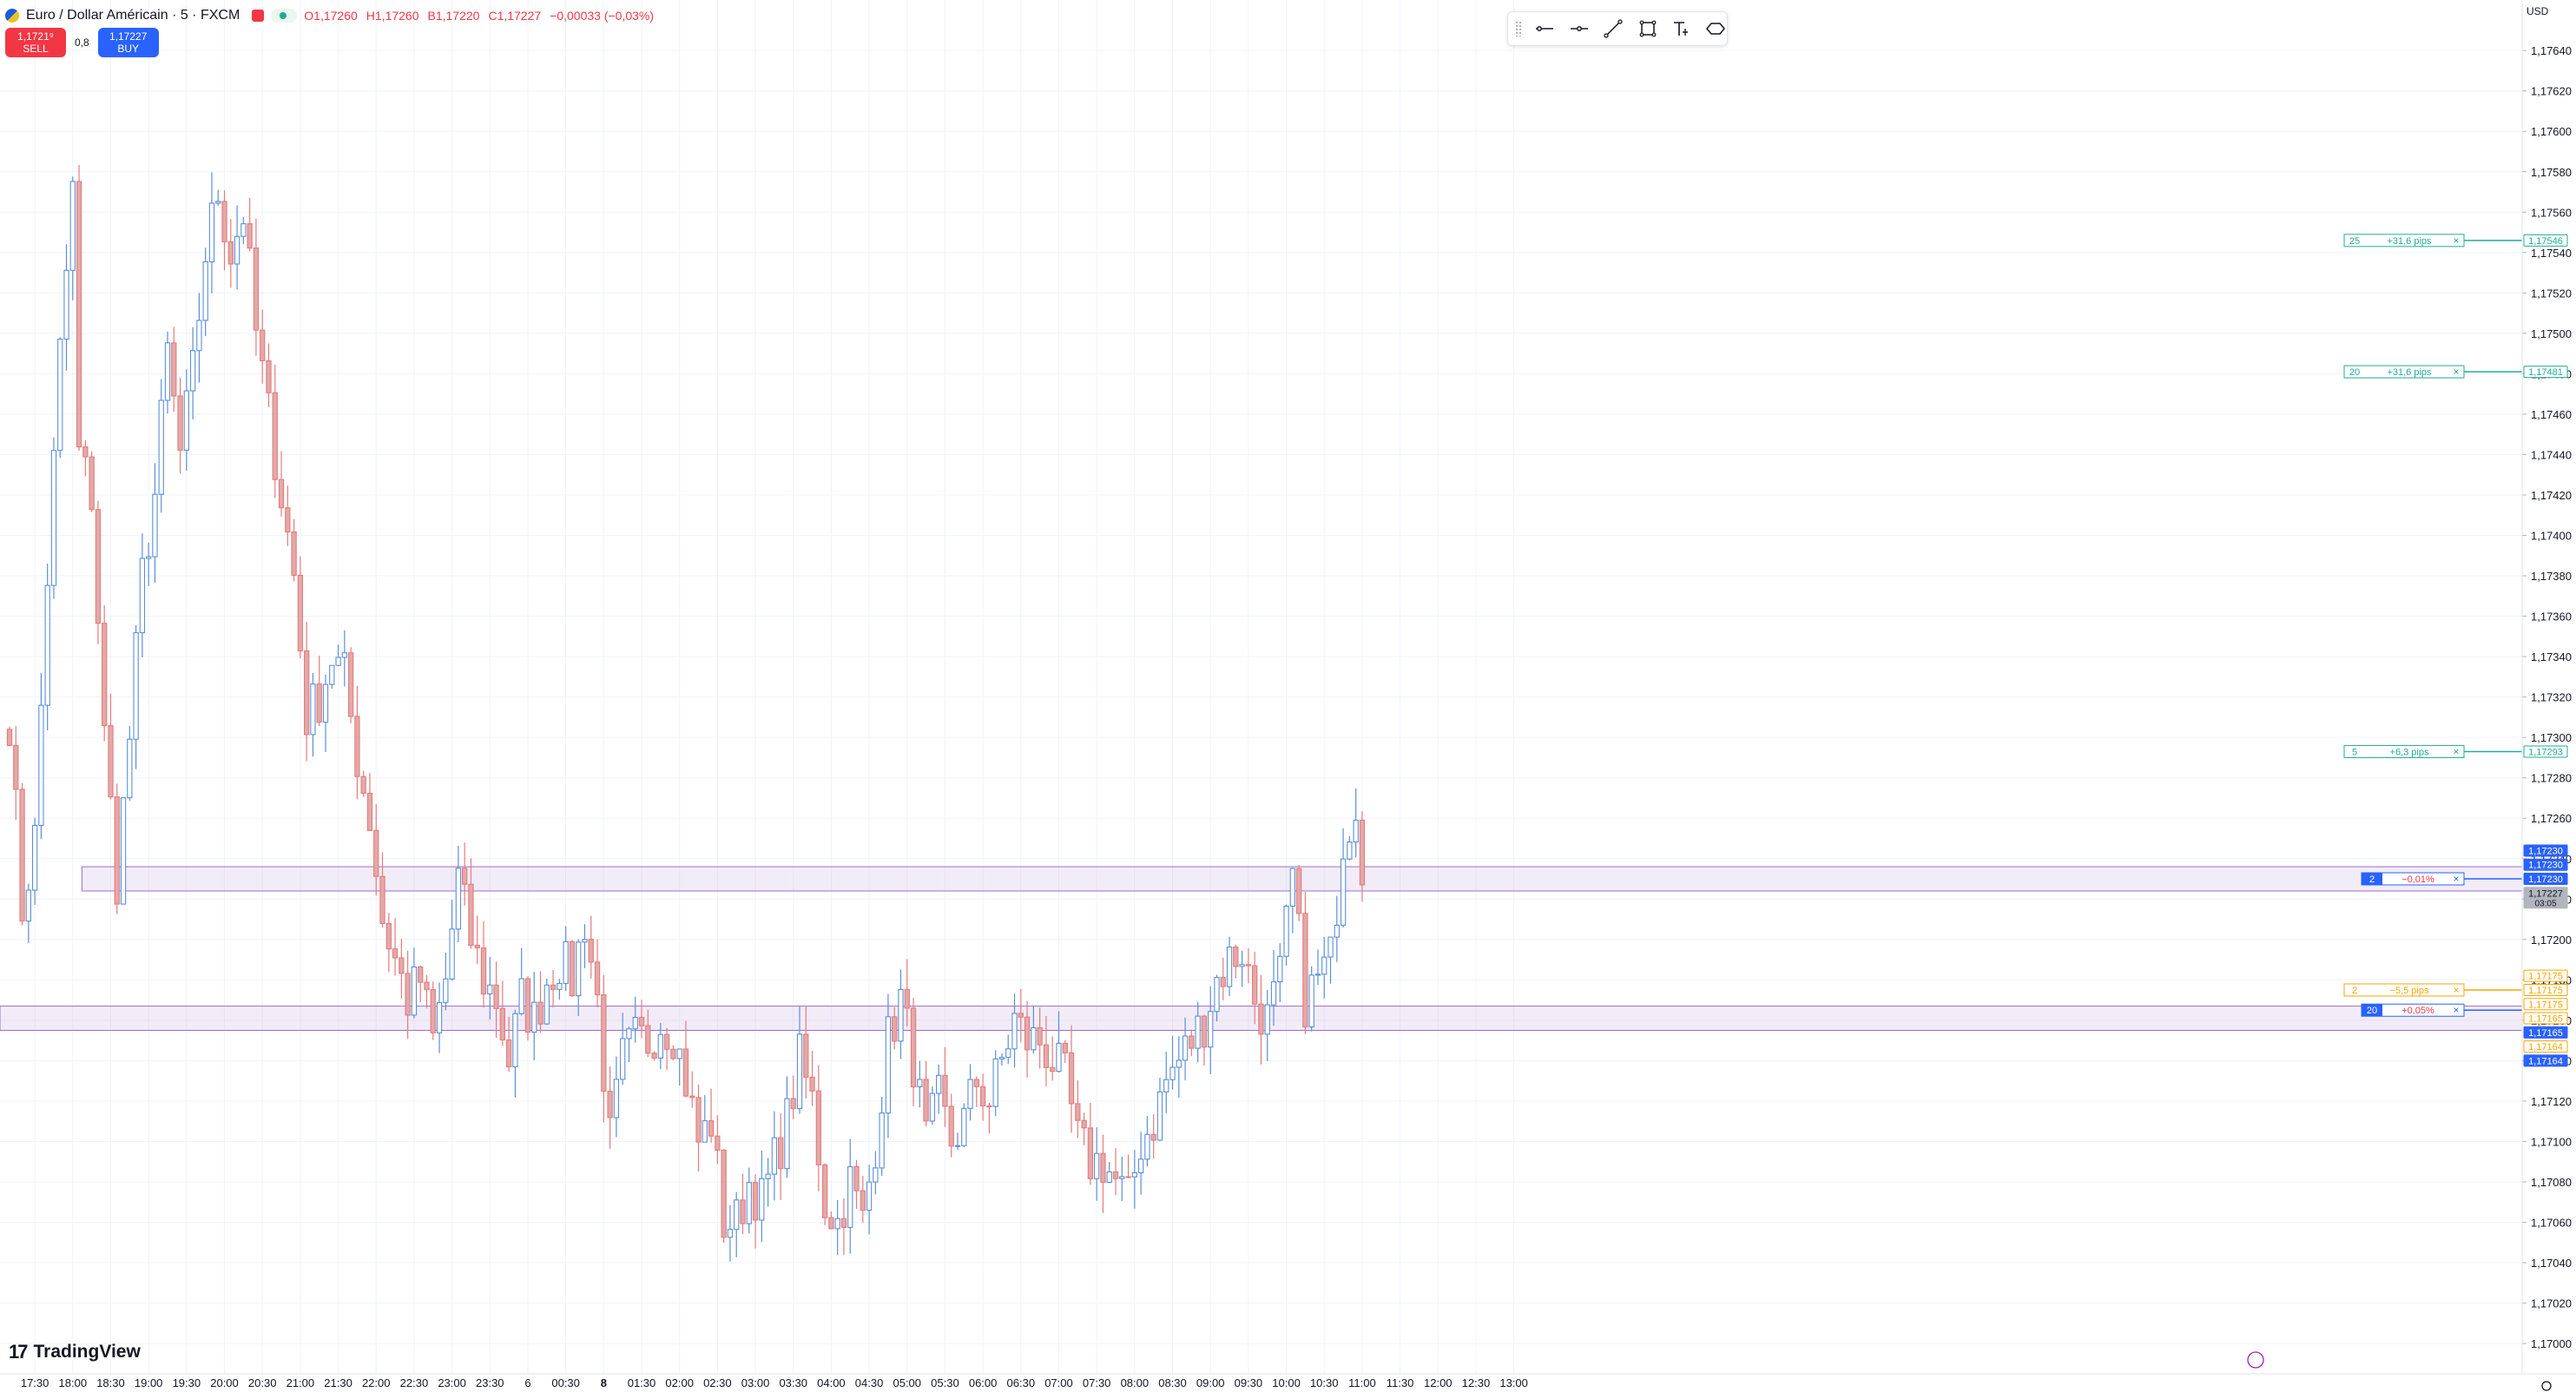  Describe the element at coordinates (1249, 1383) in the screenshot. I see `x-tick-label: 09:30` at that location.